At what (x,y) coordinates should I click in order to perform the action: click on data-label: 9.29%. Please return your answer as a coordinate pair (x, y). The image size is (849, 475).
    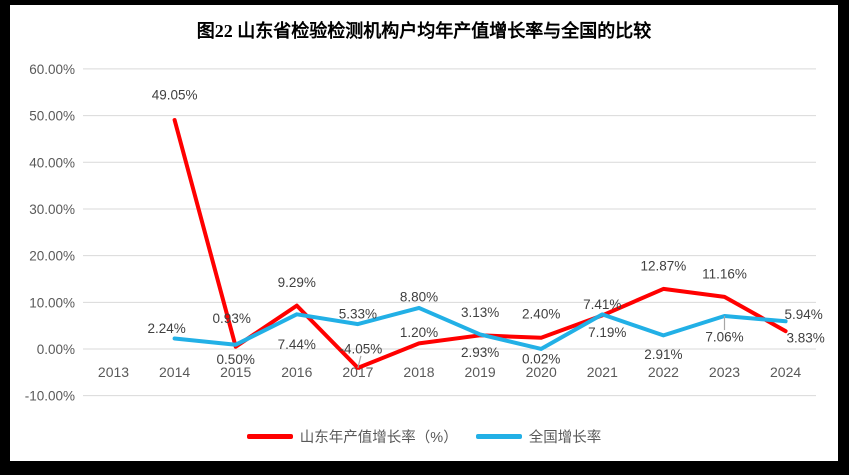
    Looking at the image, I should click on (297, 282).